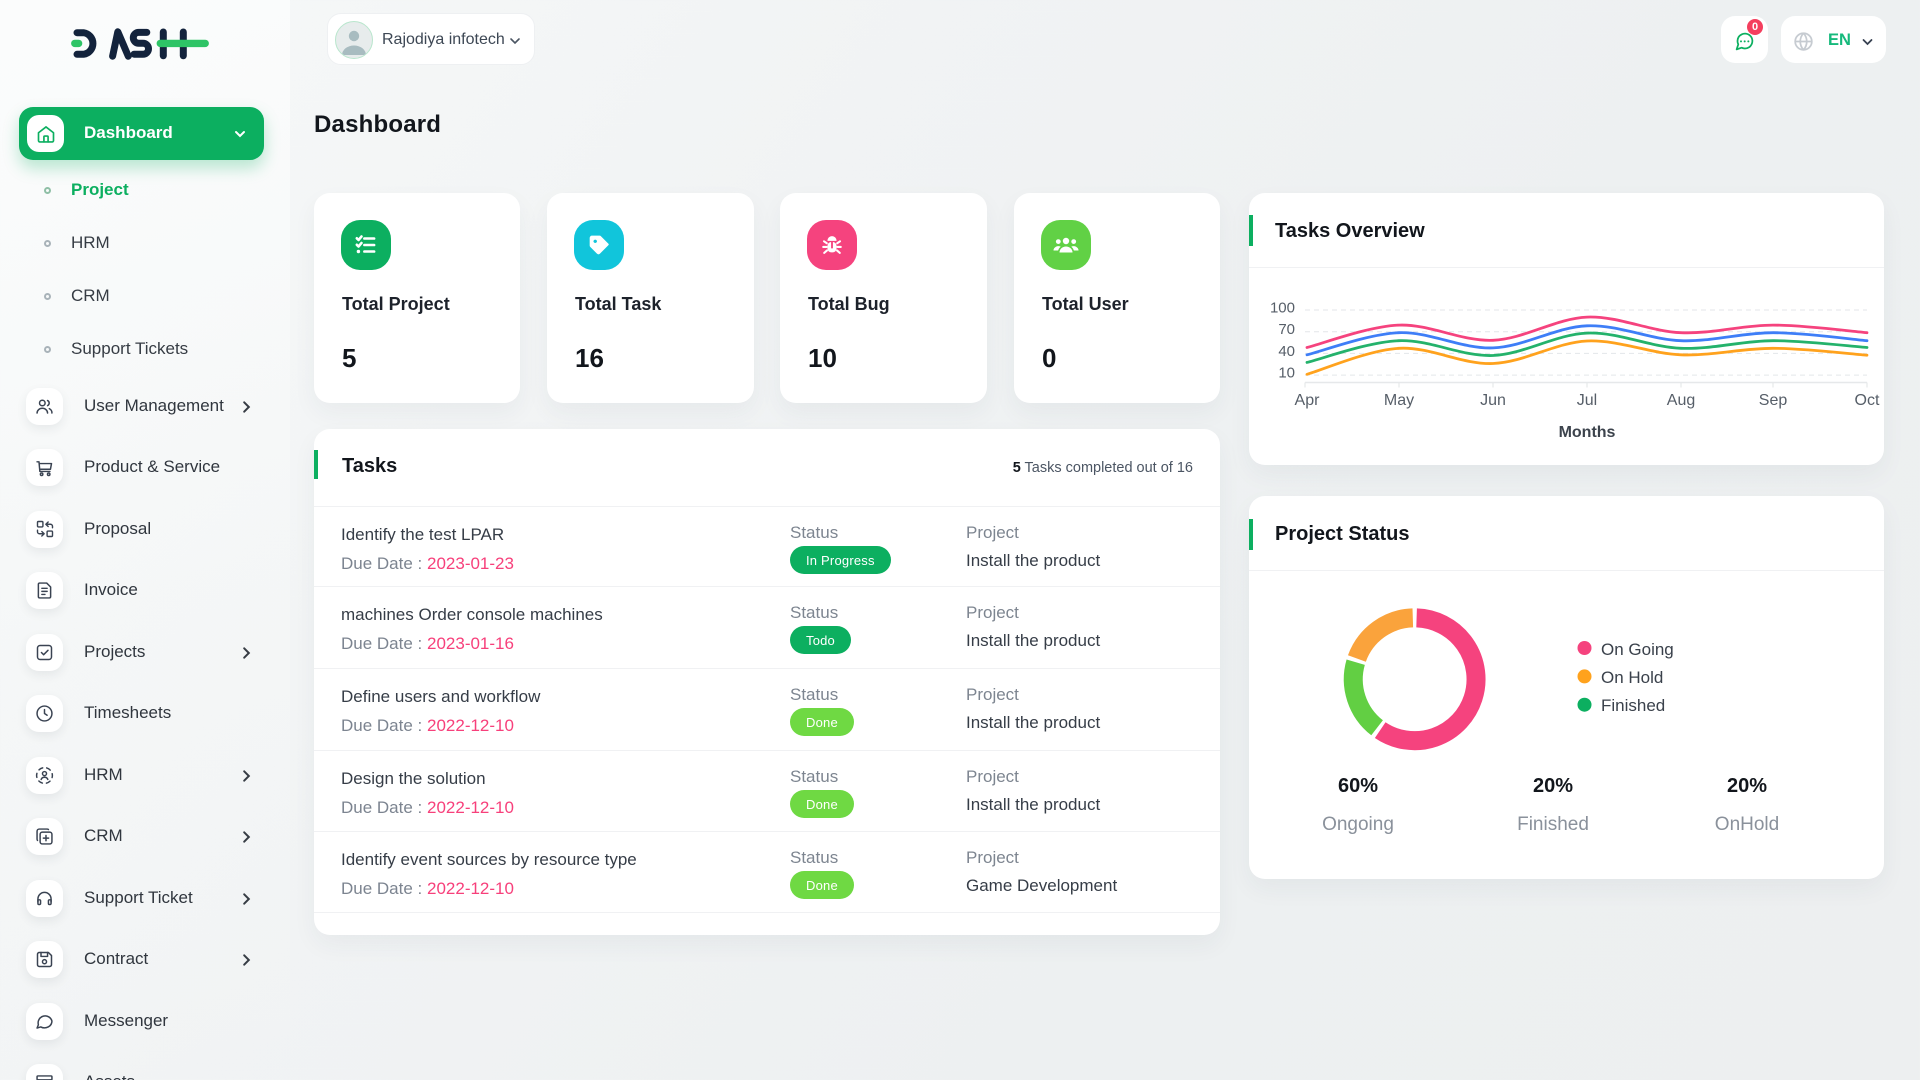  What do you see at coordinates (1773, 400) in the screenshot?
I see `svg-text: Sep` at bounding box center [1773, 400].